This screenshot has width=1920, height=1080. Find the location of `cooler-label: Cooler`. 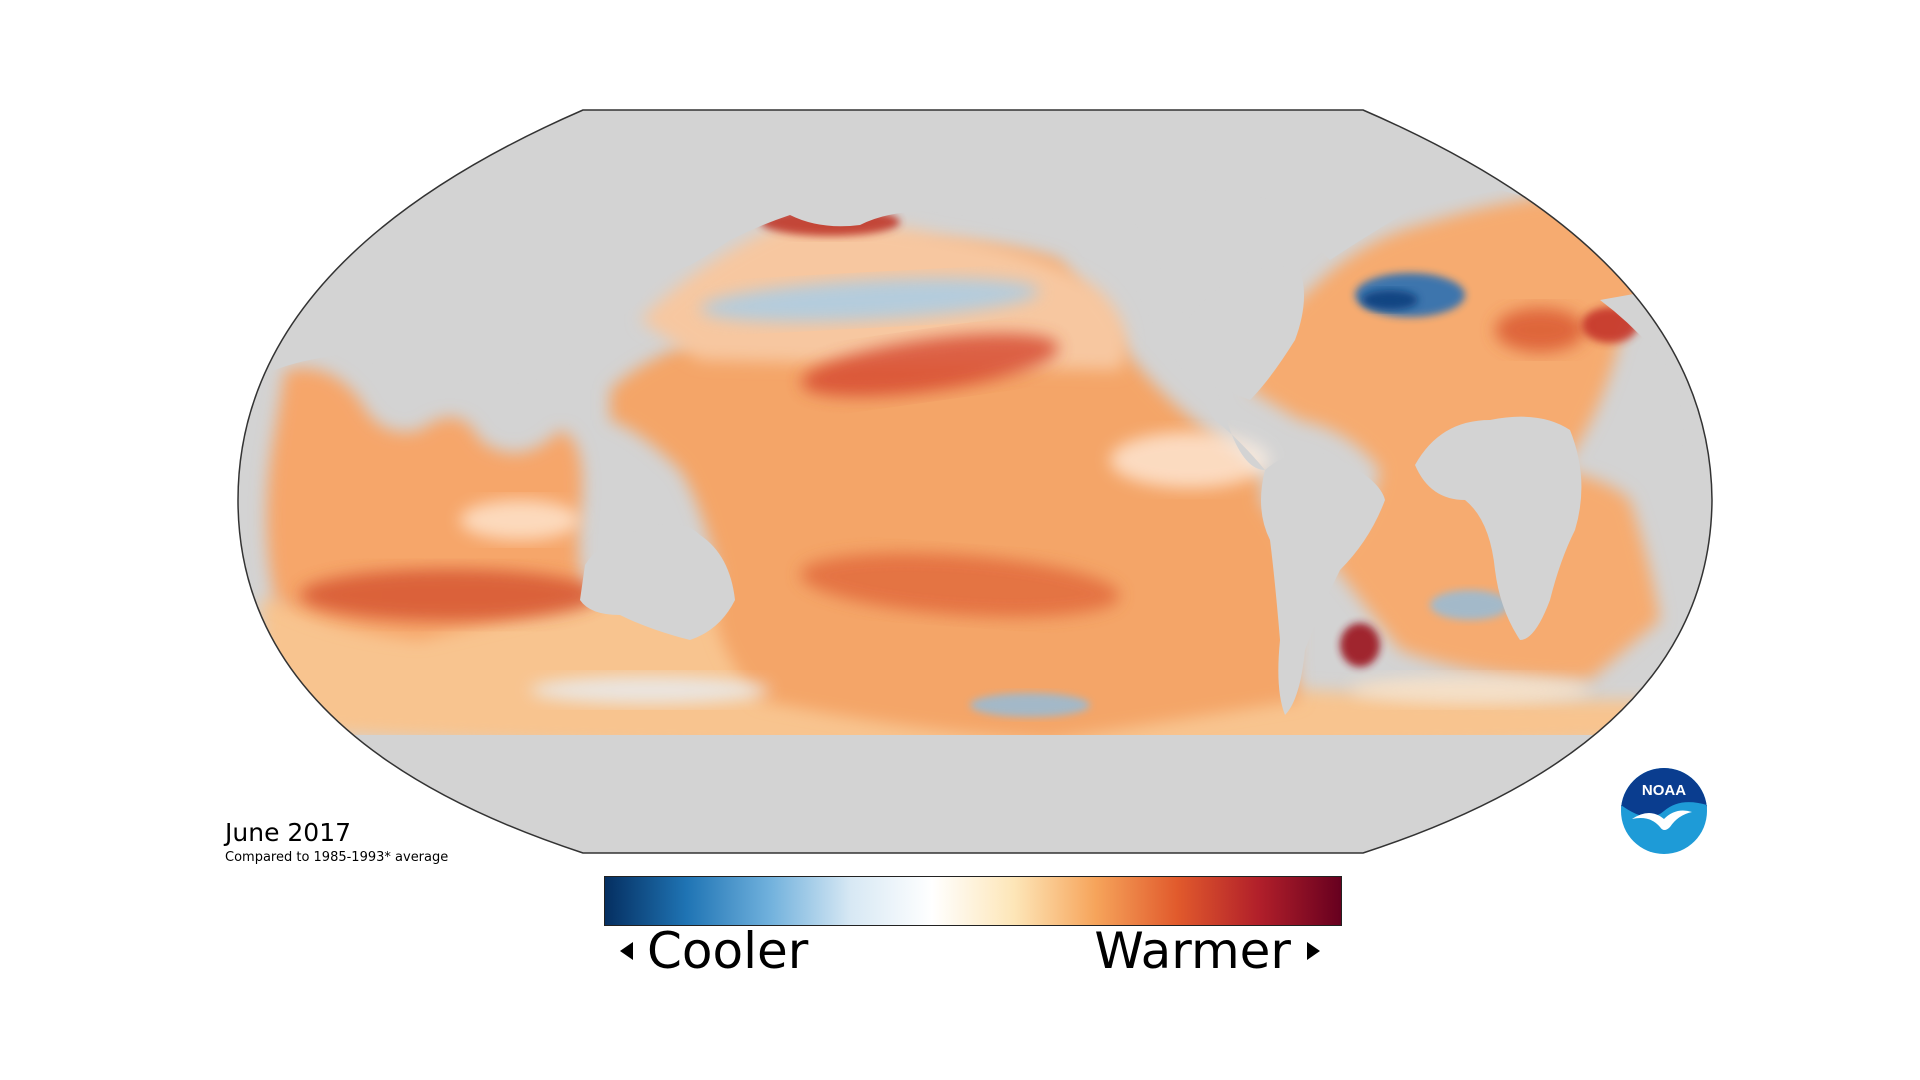

cooler-label: Cooler is located at coordinates (728, 951).